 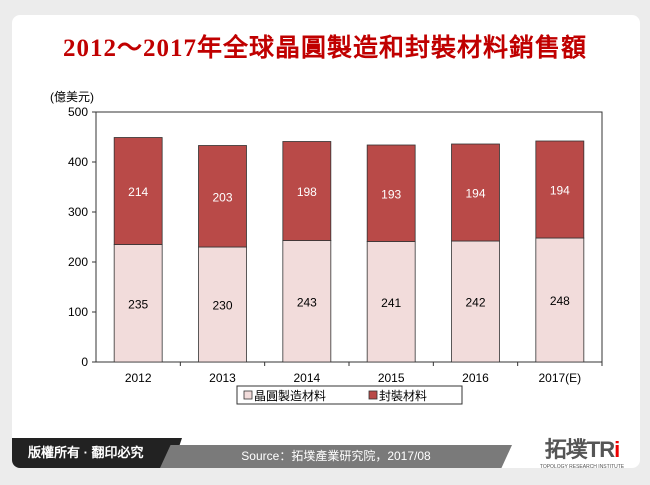 I want to click on y-axis-label: (億美元), so click(x=72, y=97).